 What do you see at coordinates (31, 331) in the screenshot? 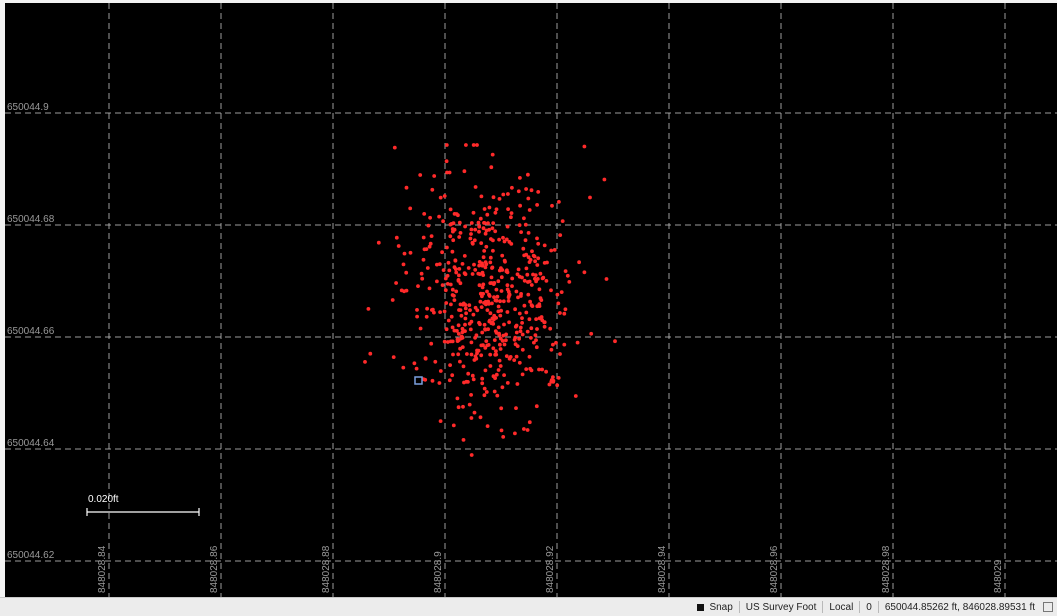
I see `y-axis-label: 650044.66` at bounding box center [31, 331].